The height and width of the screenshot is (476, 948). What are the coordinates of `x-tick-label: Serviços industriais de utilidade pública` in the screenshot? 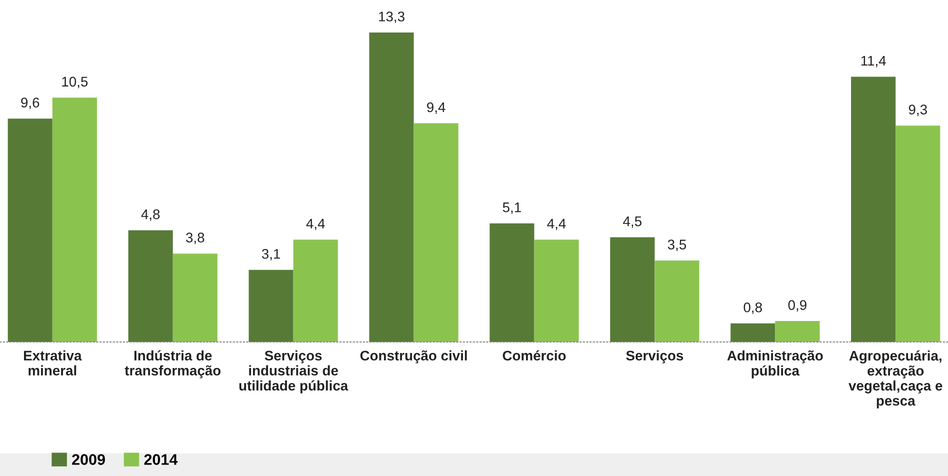 It's located at (293, 372).